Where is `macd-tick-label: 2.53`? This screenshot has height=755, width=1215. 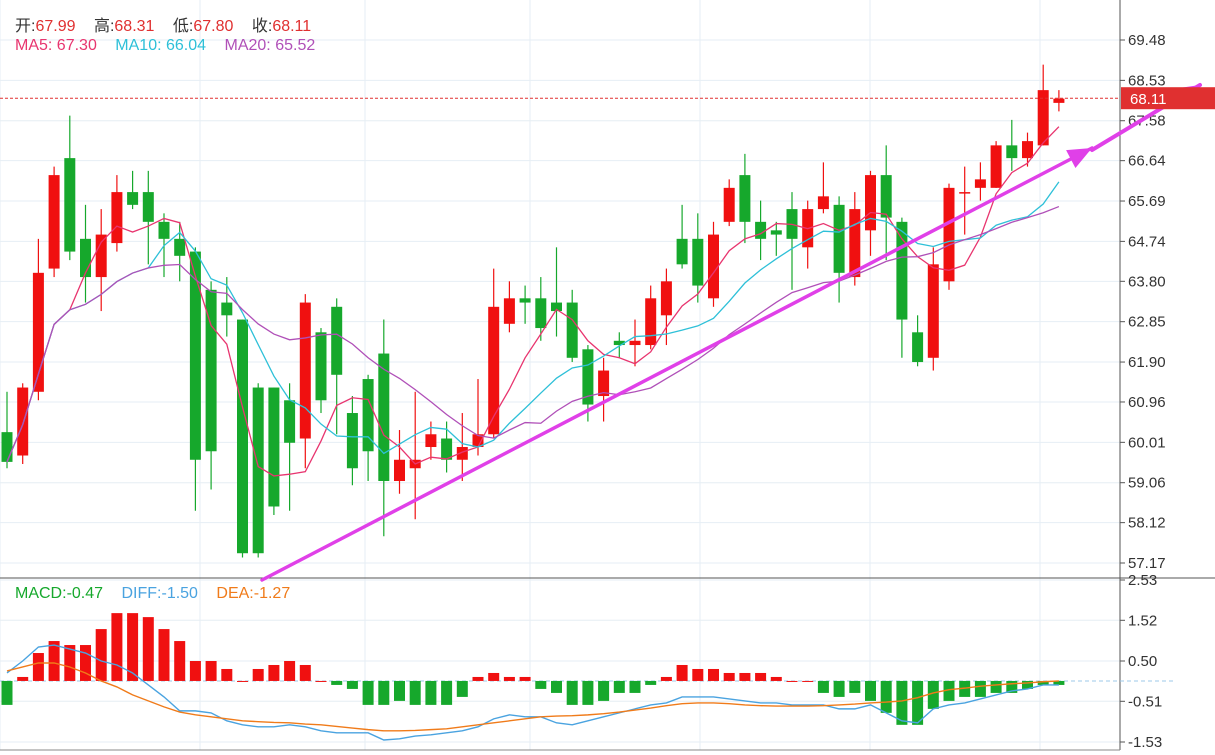
macd-tick-label: 2.53 is located at coordinates (1142, 580).